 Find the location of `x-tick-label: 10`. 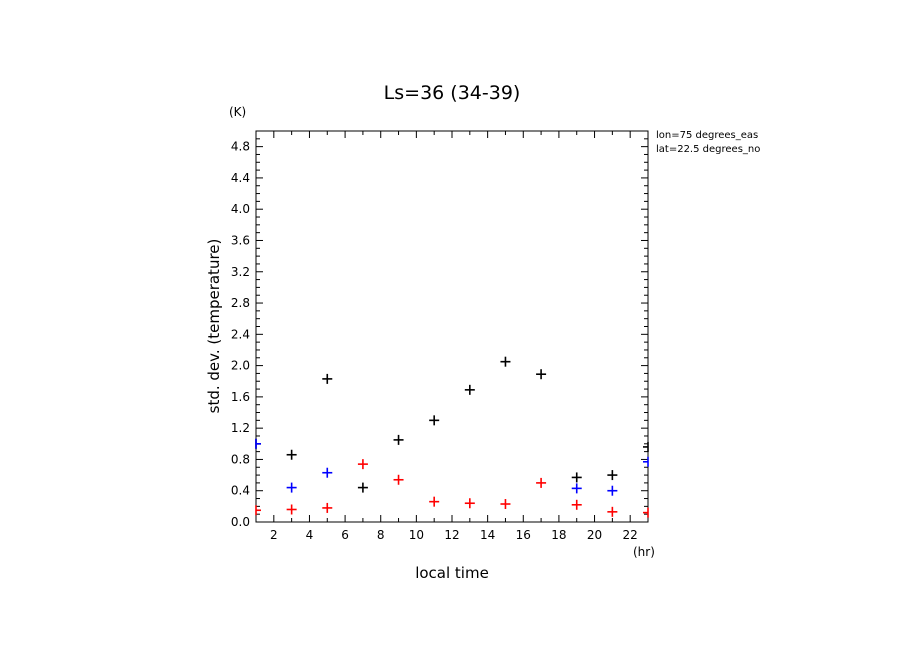

x-tick-label: 10 is located at coordinates (416, 535).